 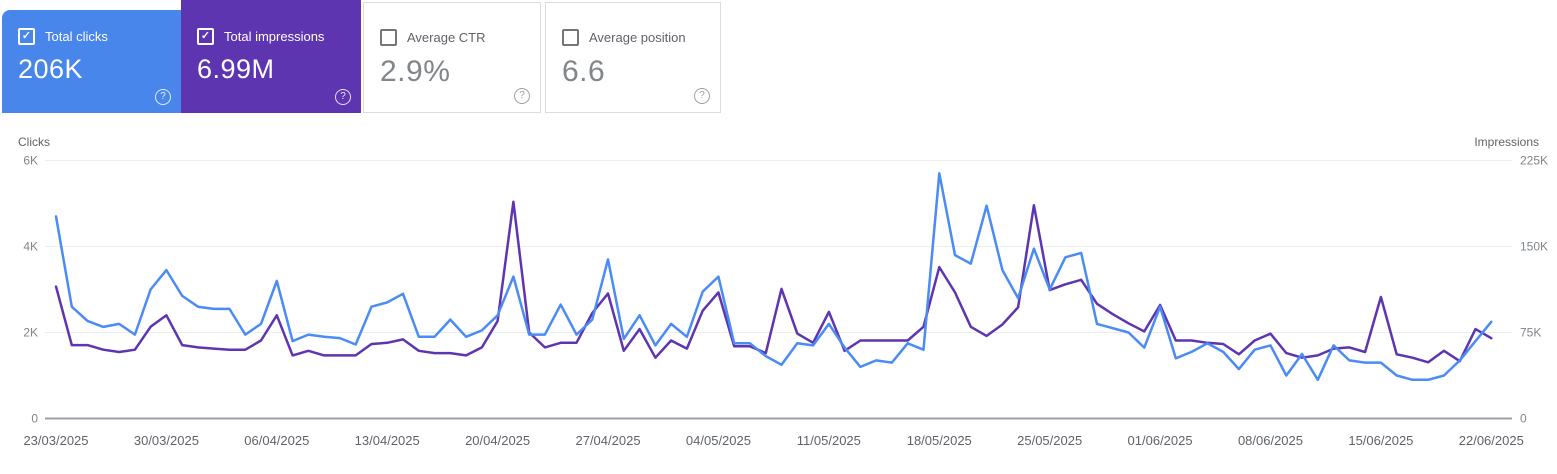 I want to click on metric-card-value: 206K, so click(x=51, y=69).